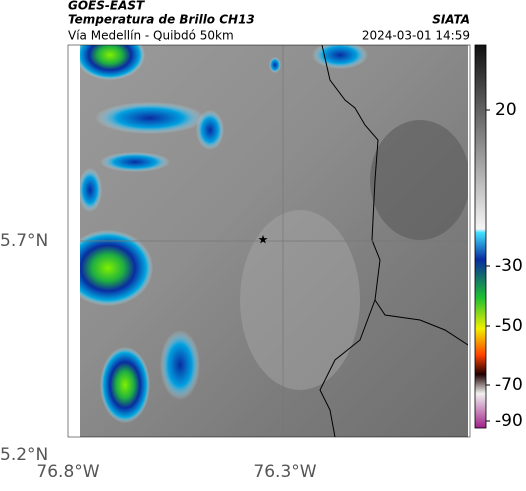 This screenshot has height=491, width=526. Describe the element at coordinates (24, 455) in the screenshot. I see `lat-label: 5.2°N` at that location.